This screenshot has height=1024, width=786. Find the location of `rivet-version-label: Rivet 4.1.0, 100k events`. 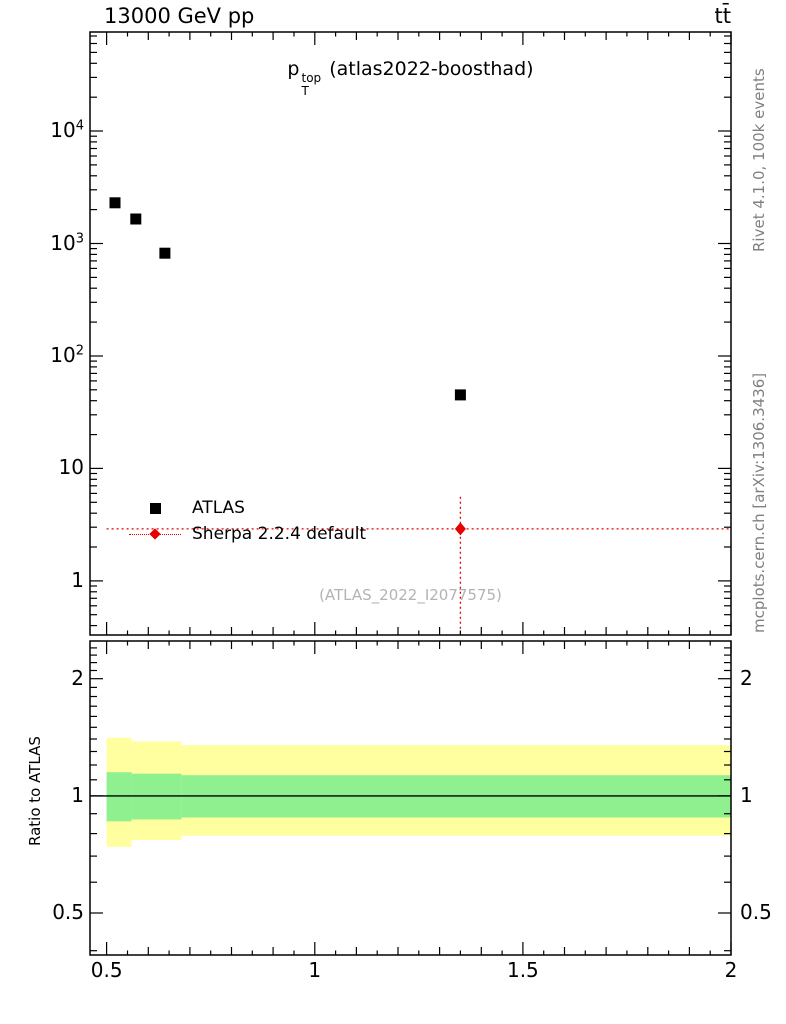

rivet-version-label: Rivet 4.1.0, 100k events is located at coordinates (759, 160).